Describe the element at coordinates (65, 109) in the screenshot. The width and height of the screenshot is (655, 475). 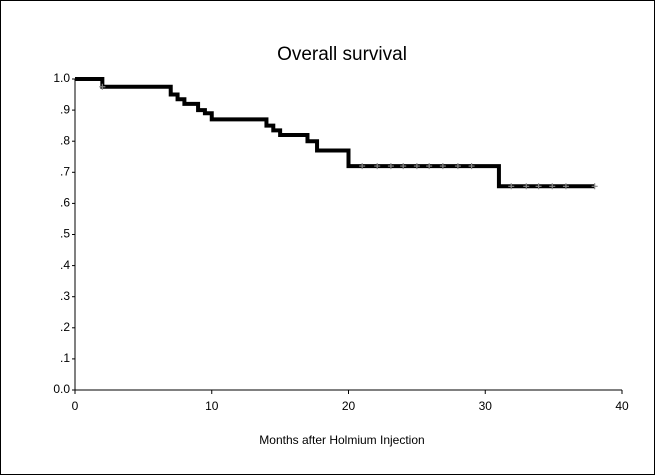
I see `y-tick-label: .9` at that location.